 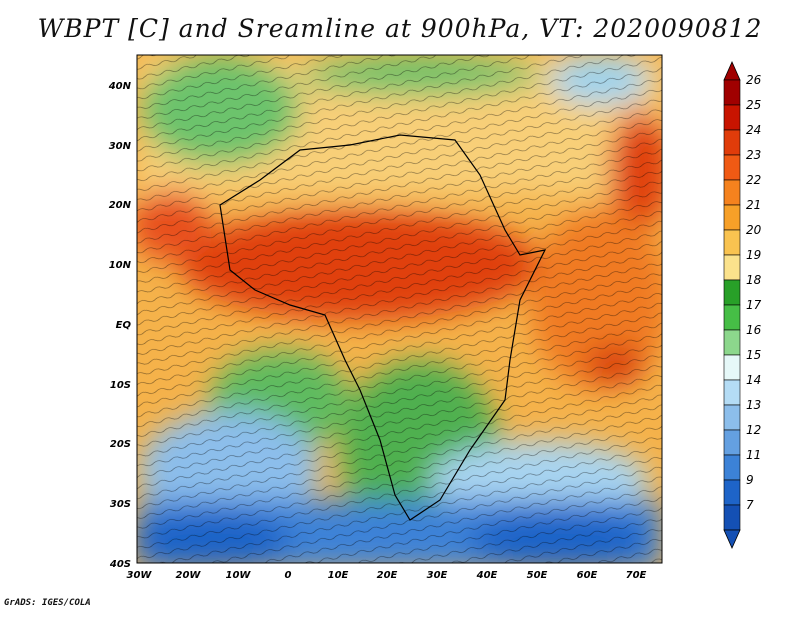 What do you see at coordinates (753, 205) in the screenshot?
I see `colorbar-label: 21` at bounding box center [753, 205].